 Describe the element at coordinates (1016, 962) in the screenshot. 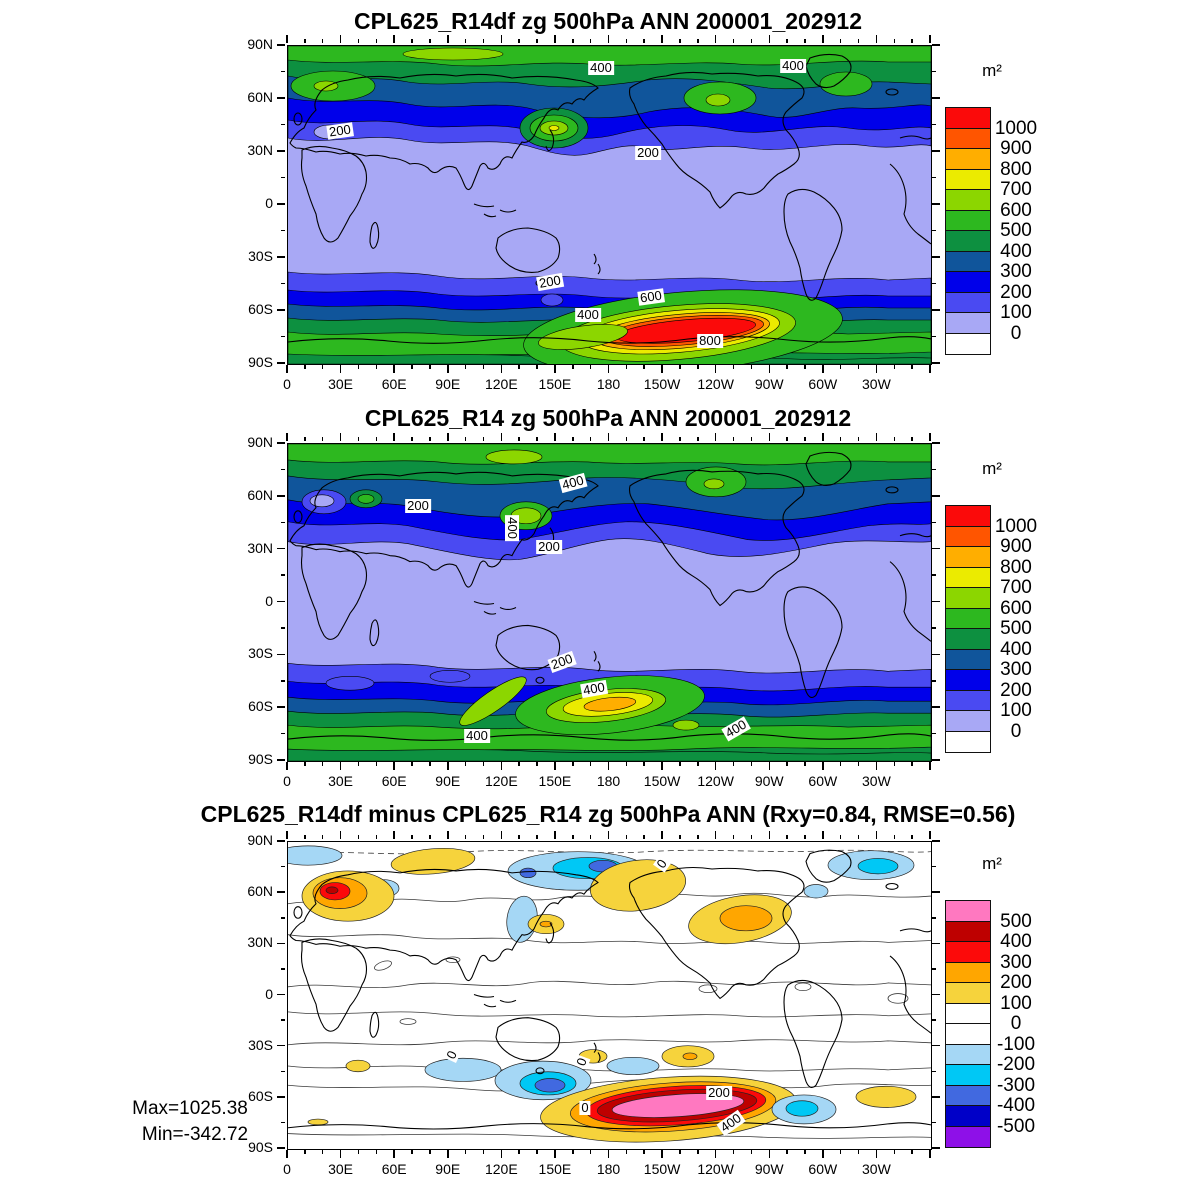

I see `colorbar-tick-label: 300` at that location.